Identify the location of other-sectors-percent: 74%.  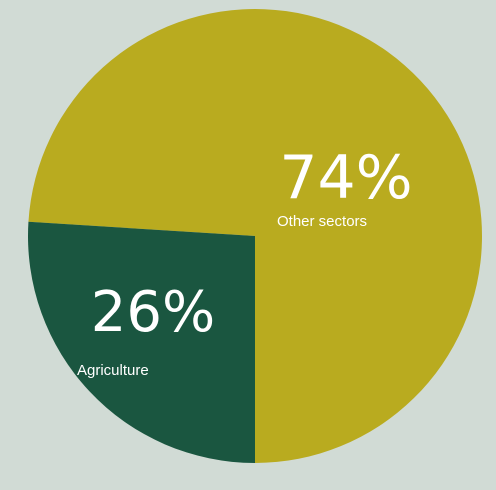
(345, 178).